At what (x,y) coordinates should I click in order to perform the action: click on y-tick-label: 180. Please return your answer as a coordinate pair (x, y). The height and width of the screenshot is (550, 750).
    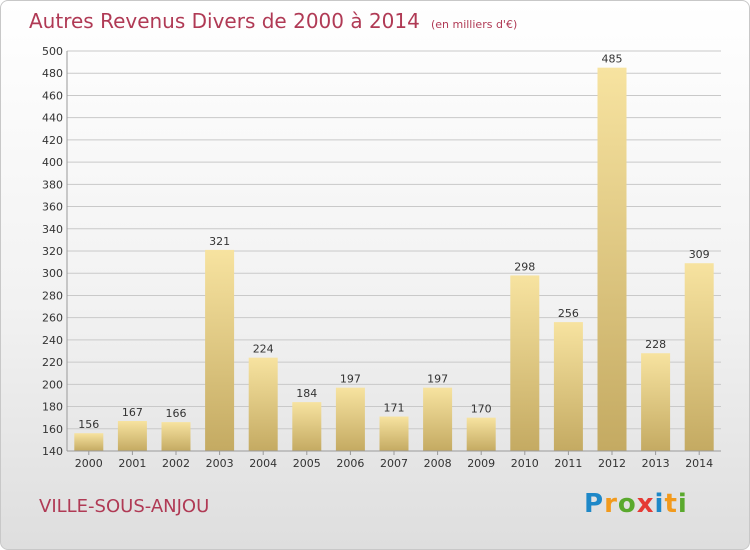
    Looking at the image, I should click on (52, 407).